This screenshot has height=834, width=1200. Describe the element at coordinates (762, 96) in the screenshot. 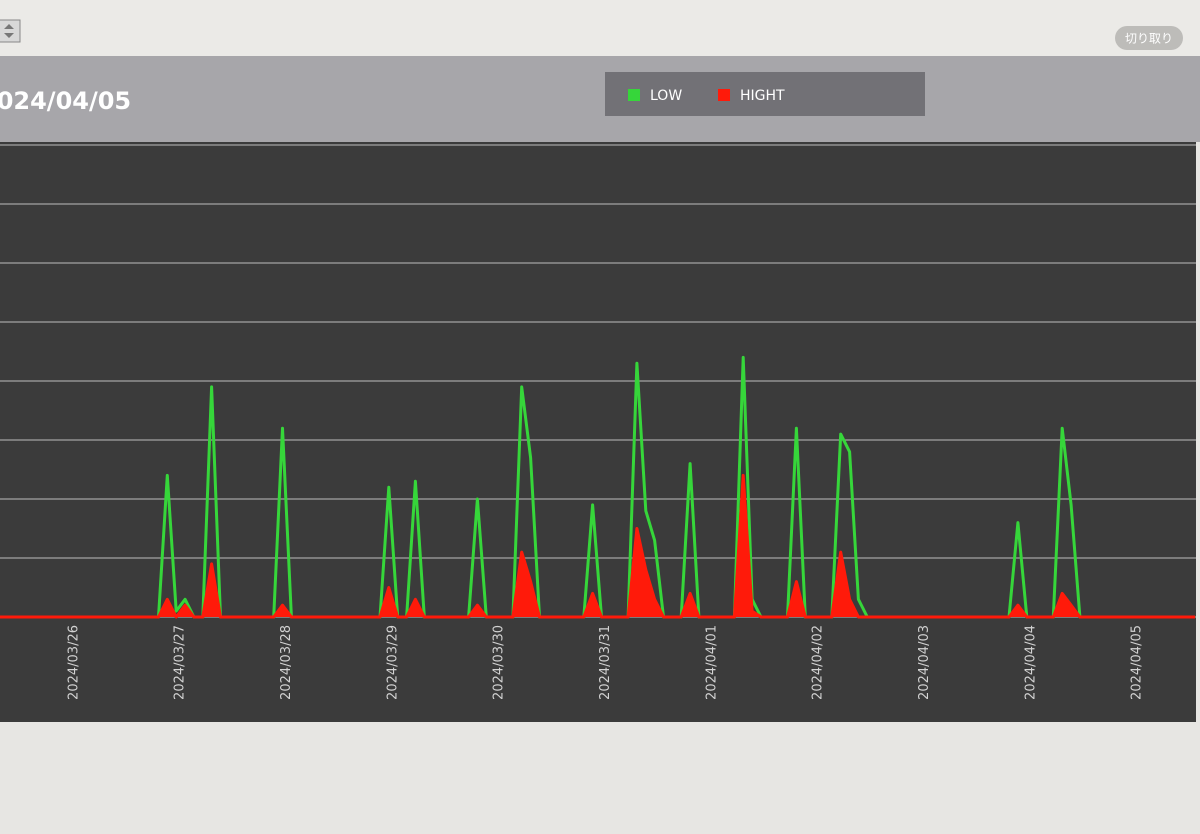

I see `legend-label: HIGHT` at that location.